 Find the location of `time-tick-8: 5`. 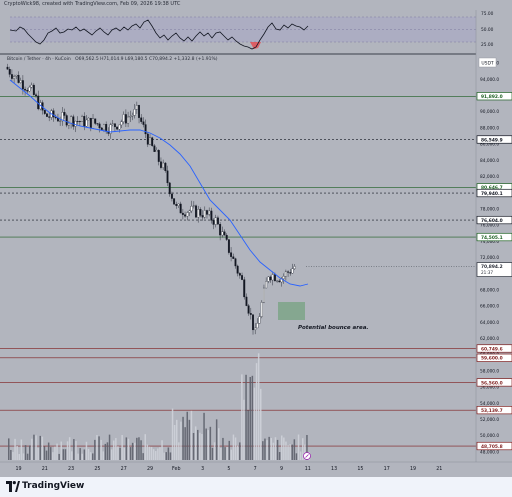

time-tick-8: 5 is located at coordinates (228, 469).